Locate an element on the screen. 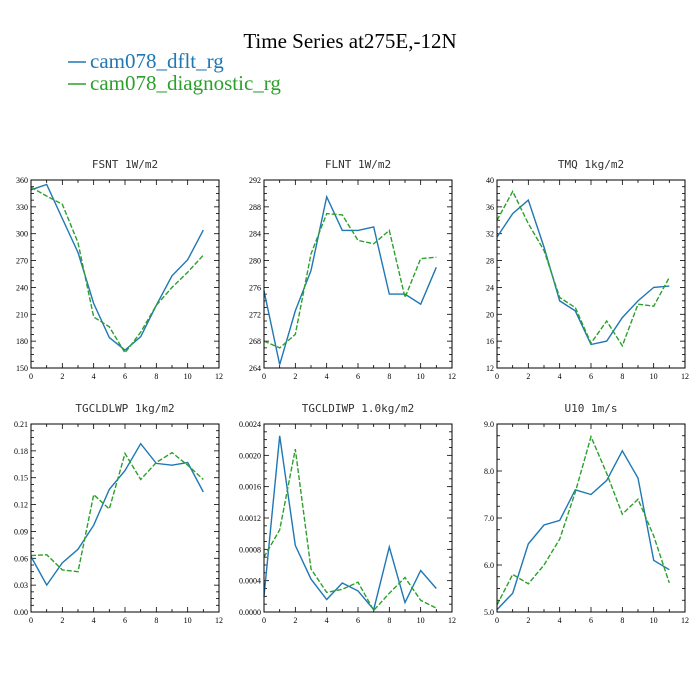 Image resolution: width=700 pixels, height=700 pixels. y-tick-label: 288 is located at coordinates (255, 207).